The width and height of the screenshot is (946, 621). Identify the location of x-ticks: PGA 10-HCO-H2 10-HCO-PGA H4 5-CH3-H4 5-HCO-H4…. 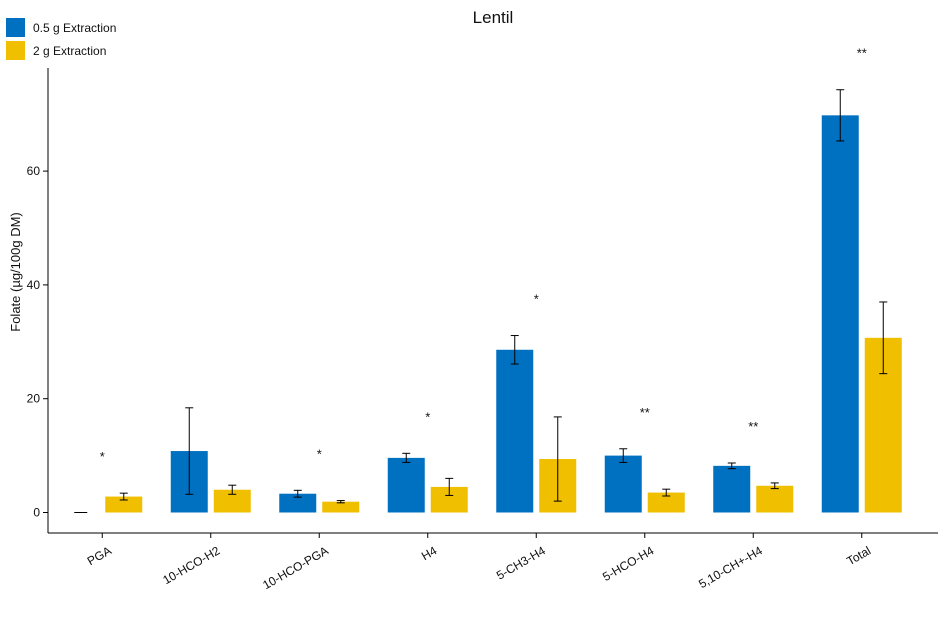
(479, 562).